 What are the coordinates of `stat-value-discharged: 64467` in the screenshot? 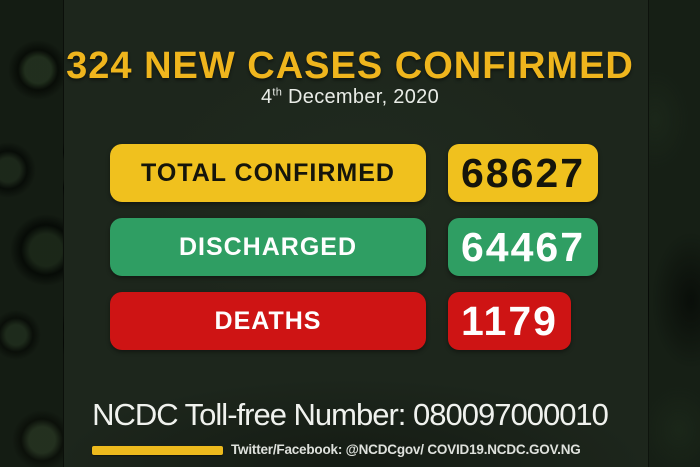 It's located at (523, 247).